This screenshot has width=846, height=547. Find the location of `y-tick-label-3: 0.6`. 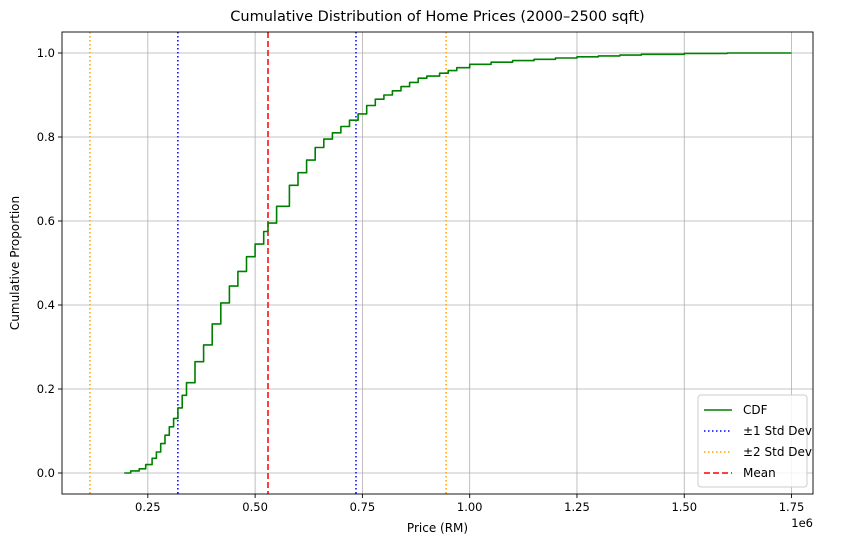

y-tick-label-3: 0.6 is located at coordinates (46, 221).